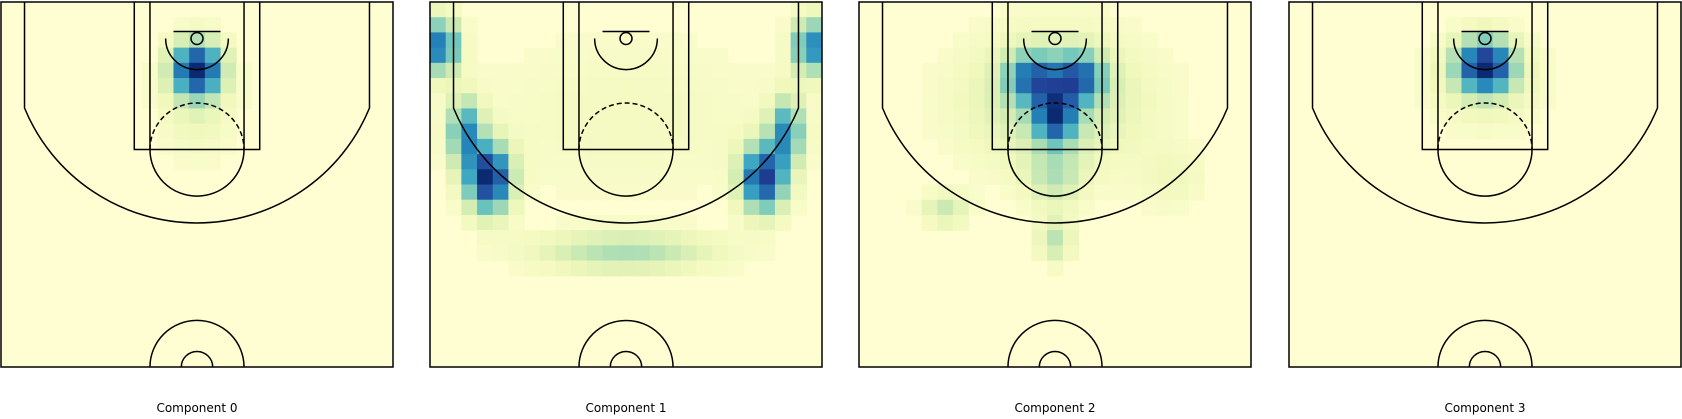 The image size is (1682, 419). Describe the element at coordinates (626, 173) in the screenshot. I see `free-throw-circle-bottom` at that location.